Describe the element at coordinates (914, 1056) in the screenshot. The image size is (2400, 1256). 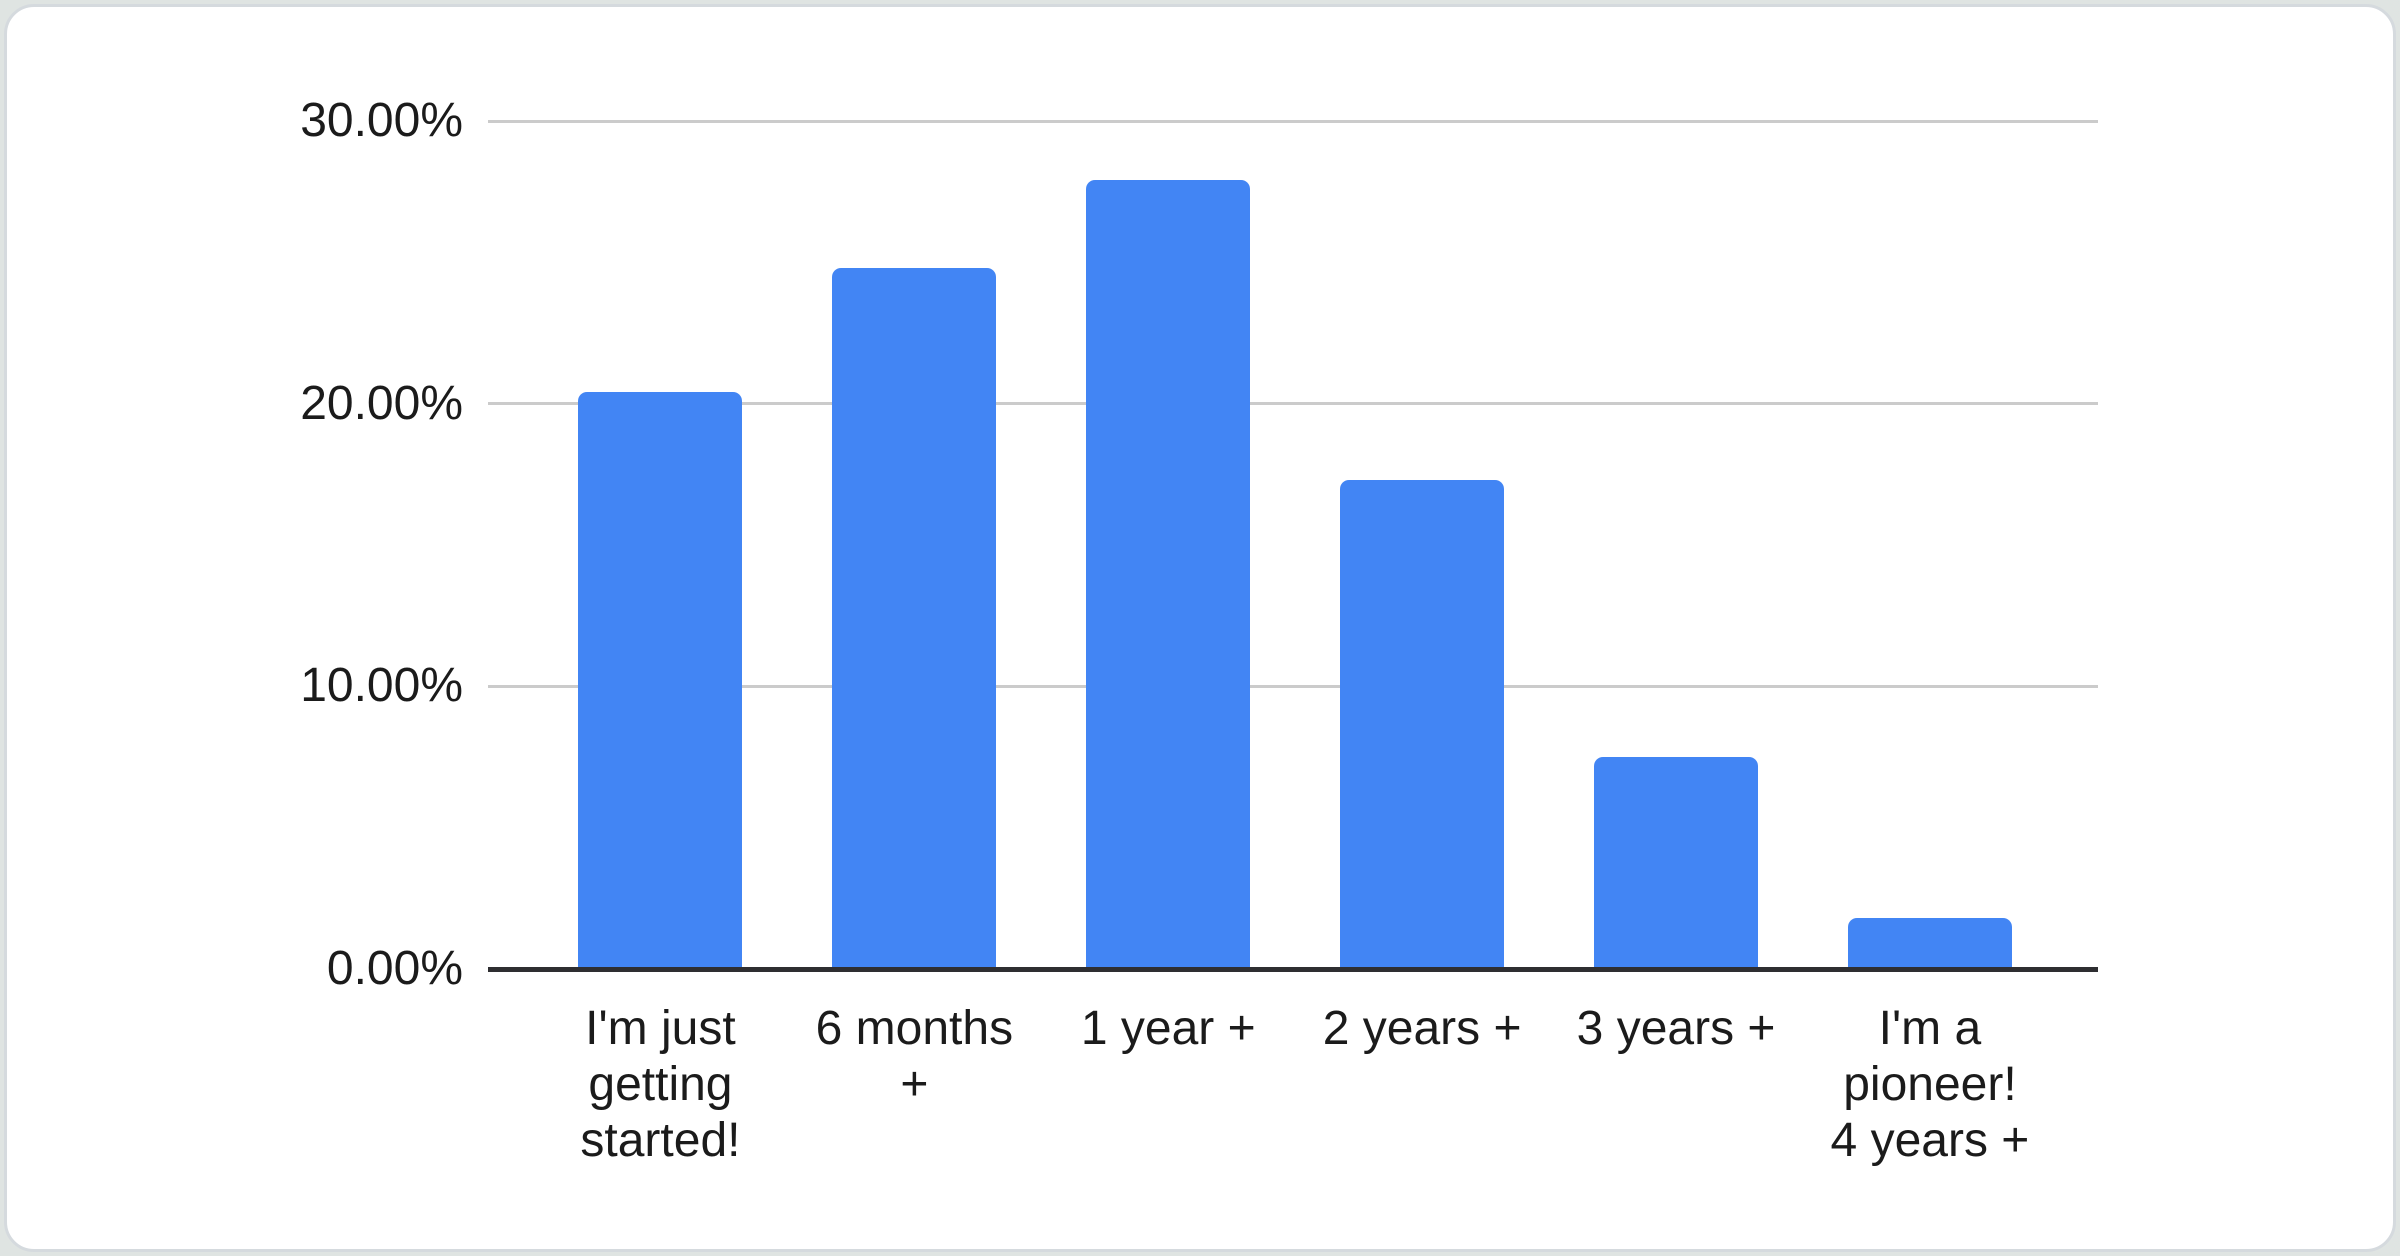
I see `x-axis-category-label: 6 months +` at that location.